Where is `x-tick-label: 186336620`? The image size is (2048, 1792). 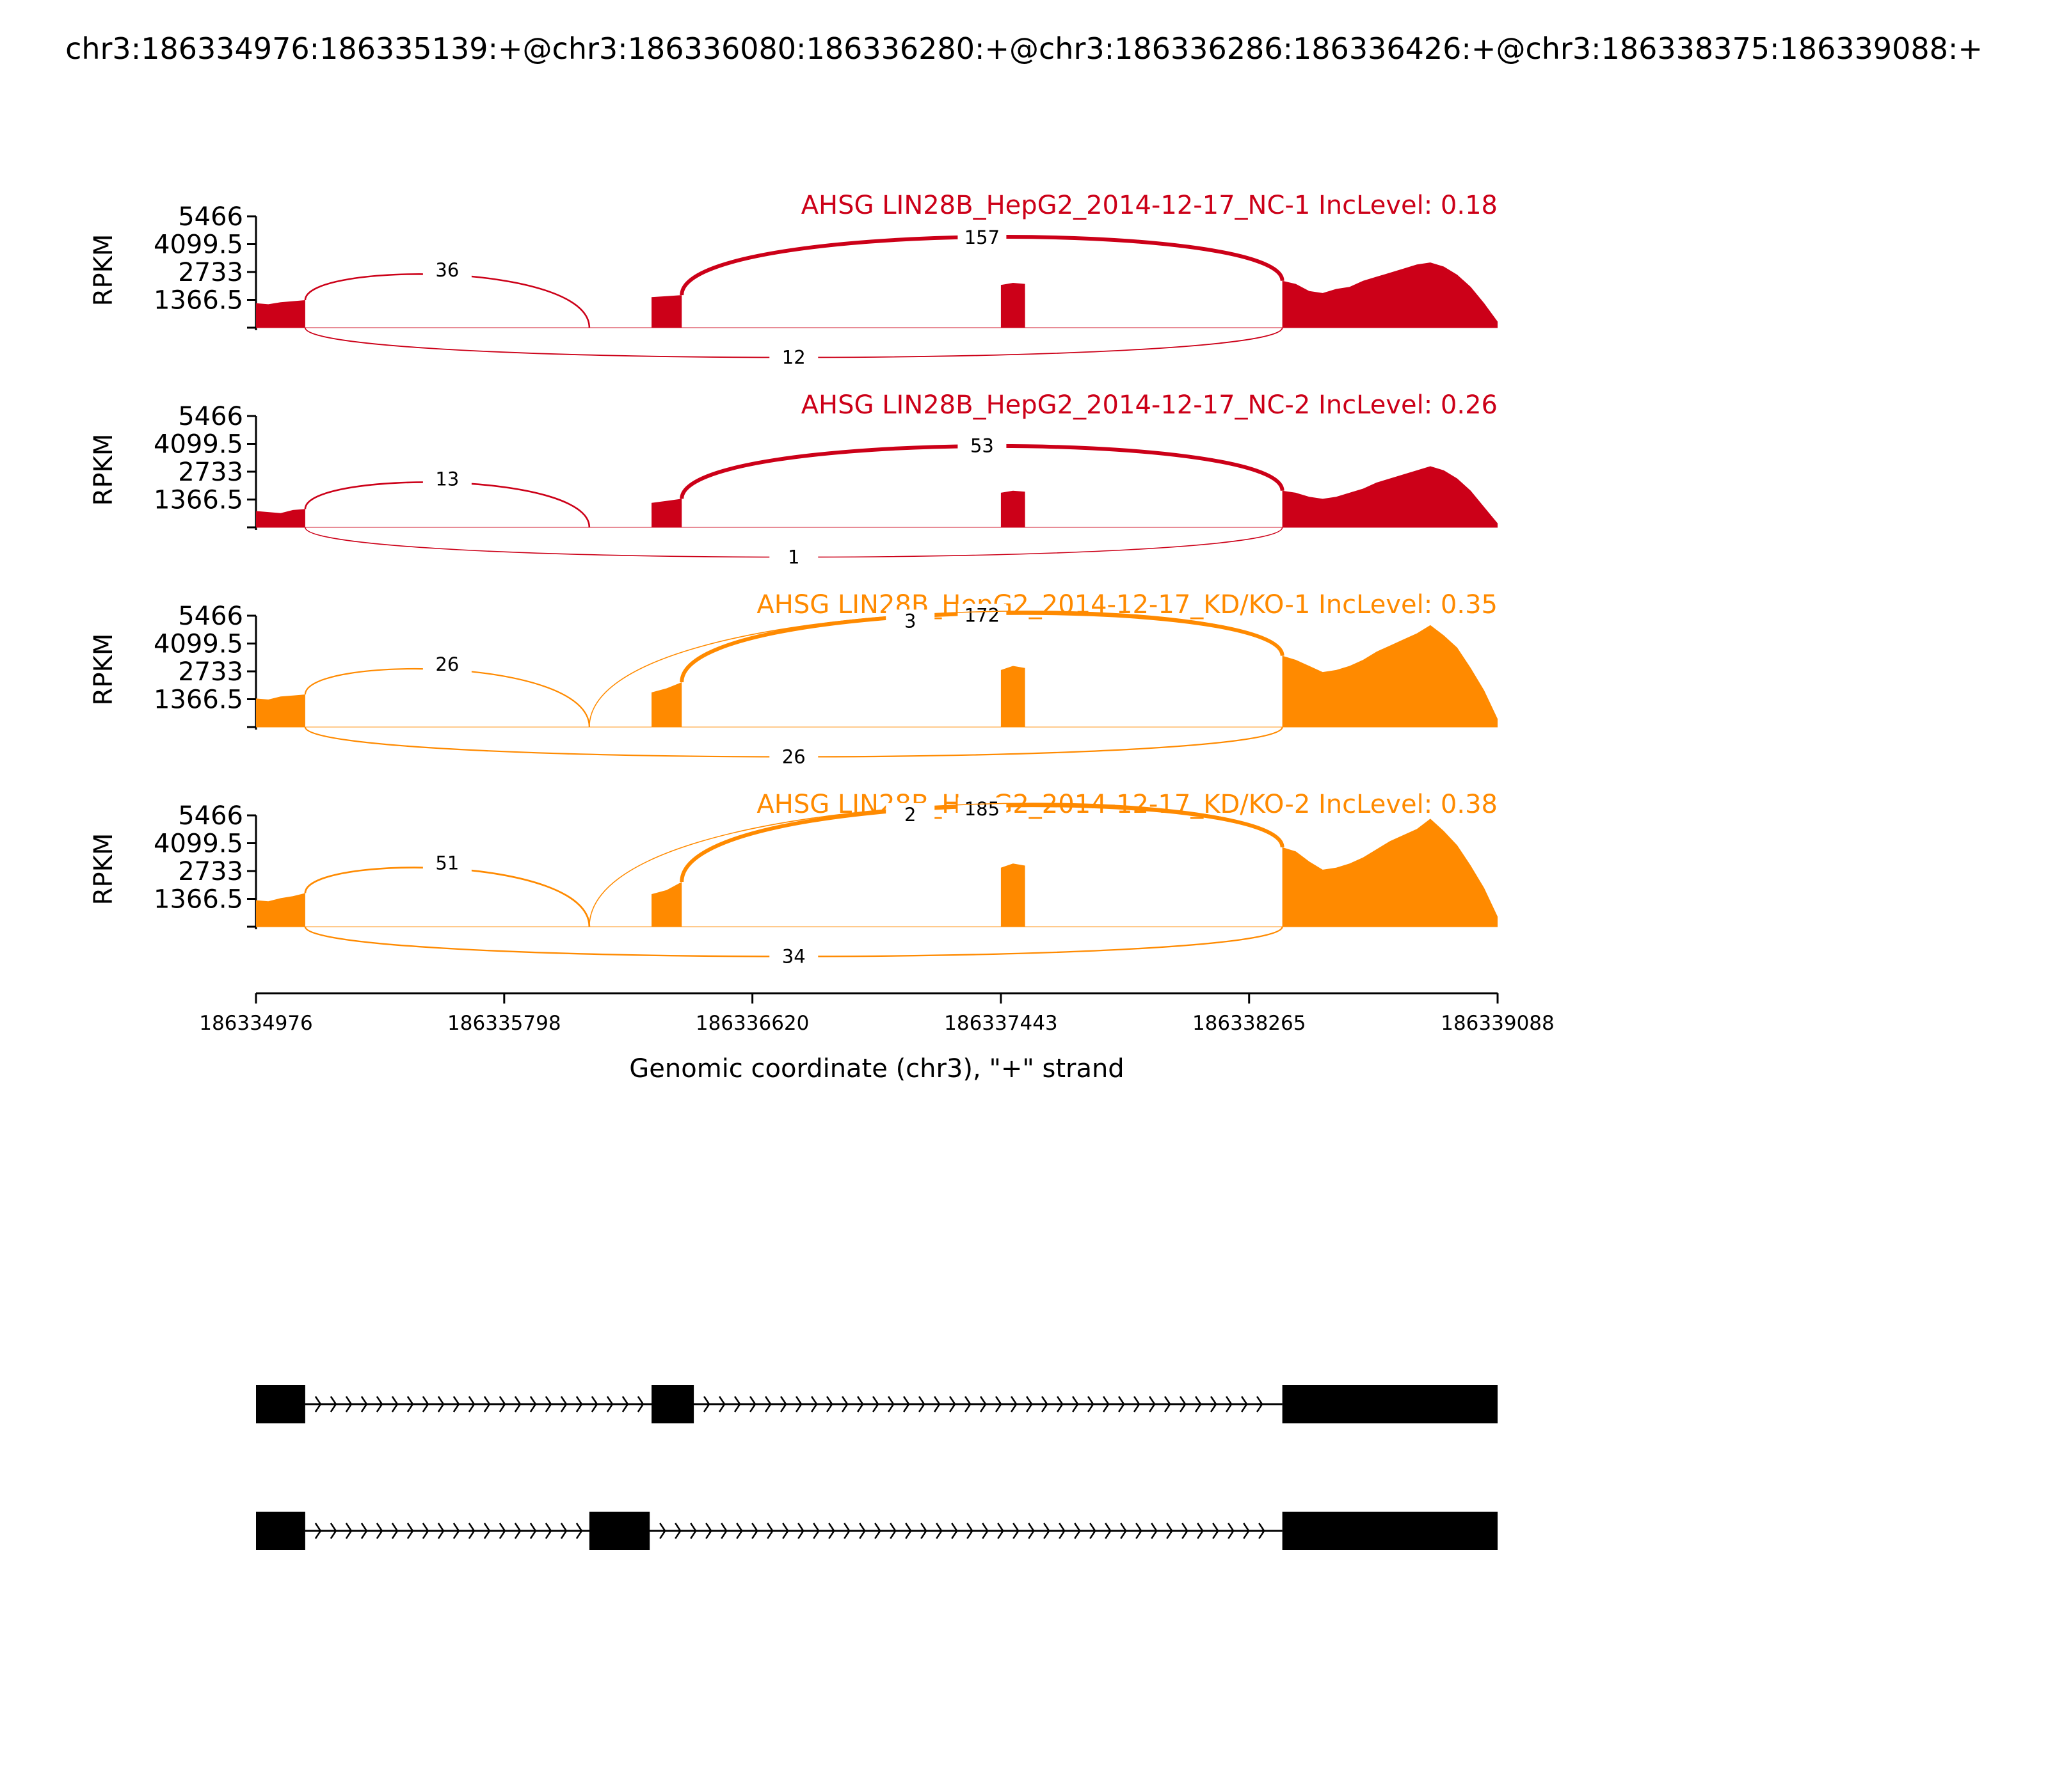 x-tick-label: 186336620 is located at coordinates (753, 1023).